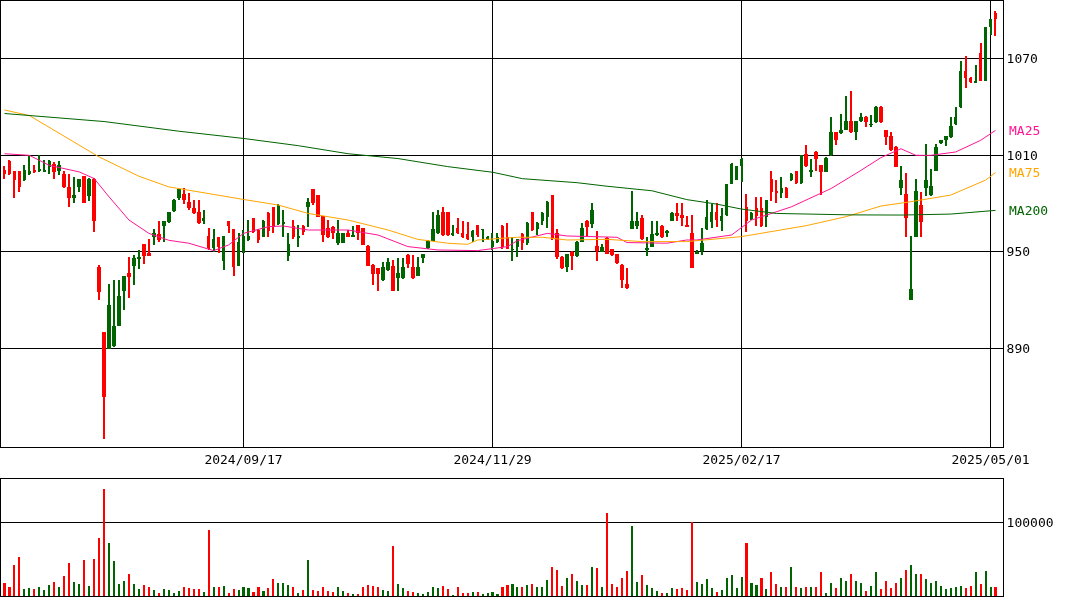 This screenshot has width=1065, height=600. Describe the element at coordinates (990, 459) in the screenshot. I see `x-tick-label: 2025/05/01` at that location.